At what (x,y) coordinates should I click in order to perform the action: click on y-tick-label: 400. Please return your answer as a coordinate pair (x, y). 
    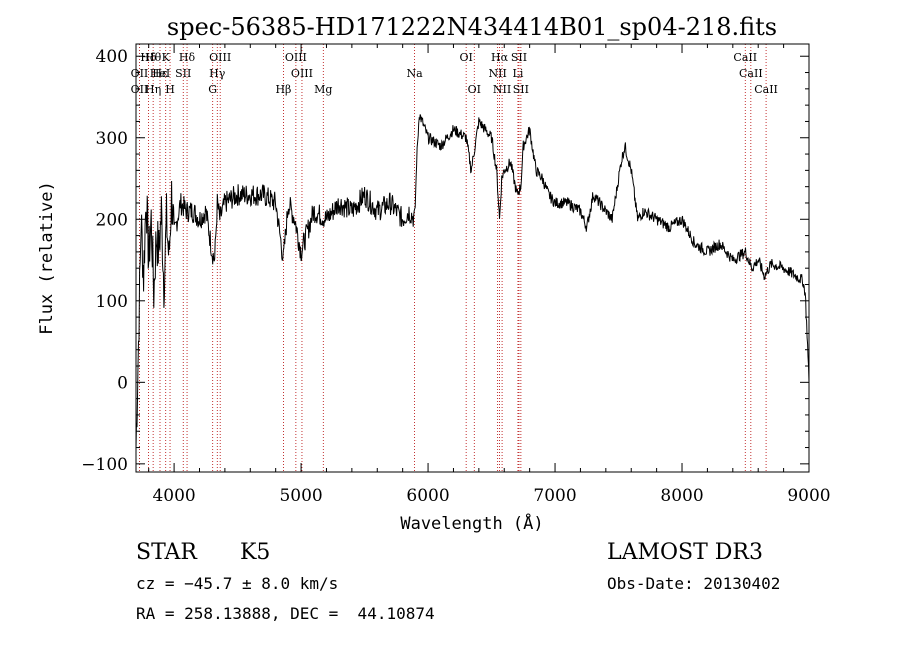
    Looking at the image, I should click on (112, 57).